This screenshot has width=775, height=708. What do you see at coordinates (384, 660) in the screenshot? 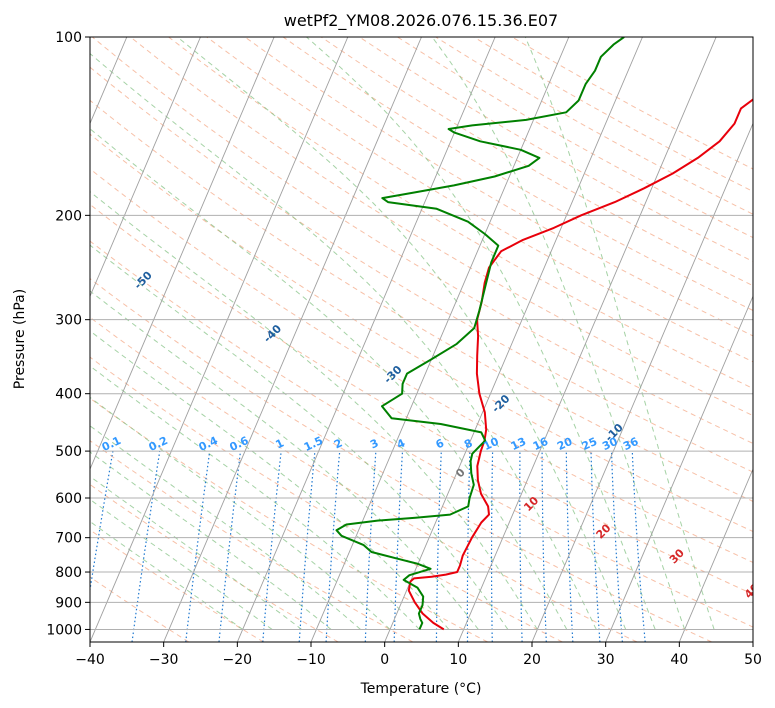
I see `x-tick-label: 0` at bounding box center [384, 660].